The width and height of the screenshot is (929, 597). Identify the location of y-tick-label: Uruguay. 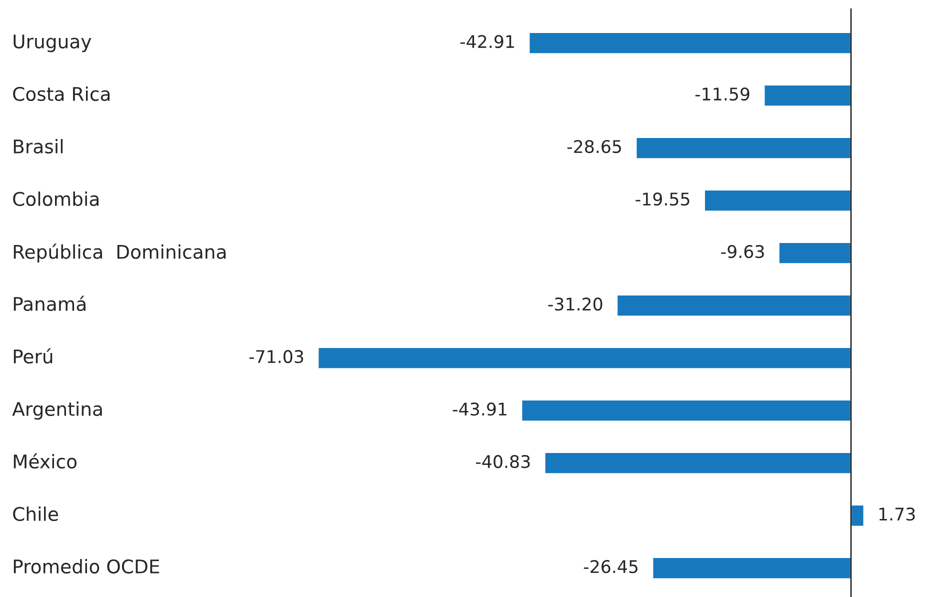
(53, 43).